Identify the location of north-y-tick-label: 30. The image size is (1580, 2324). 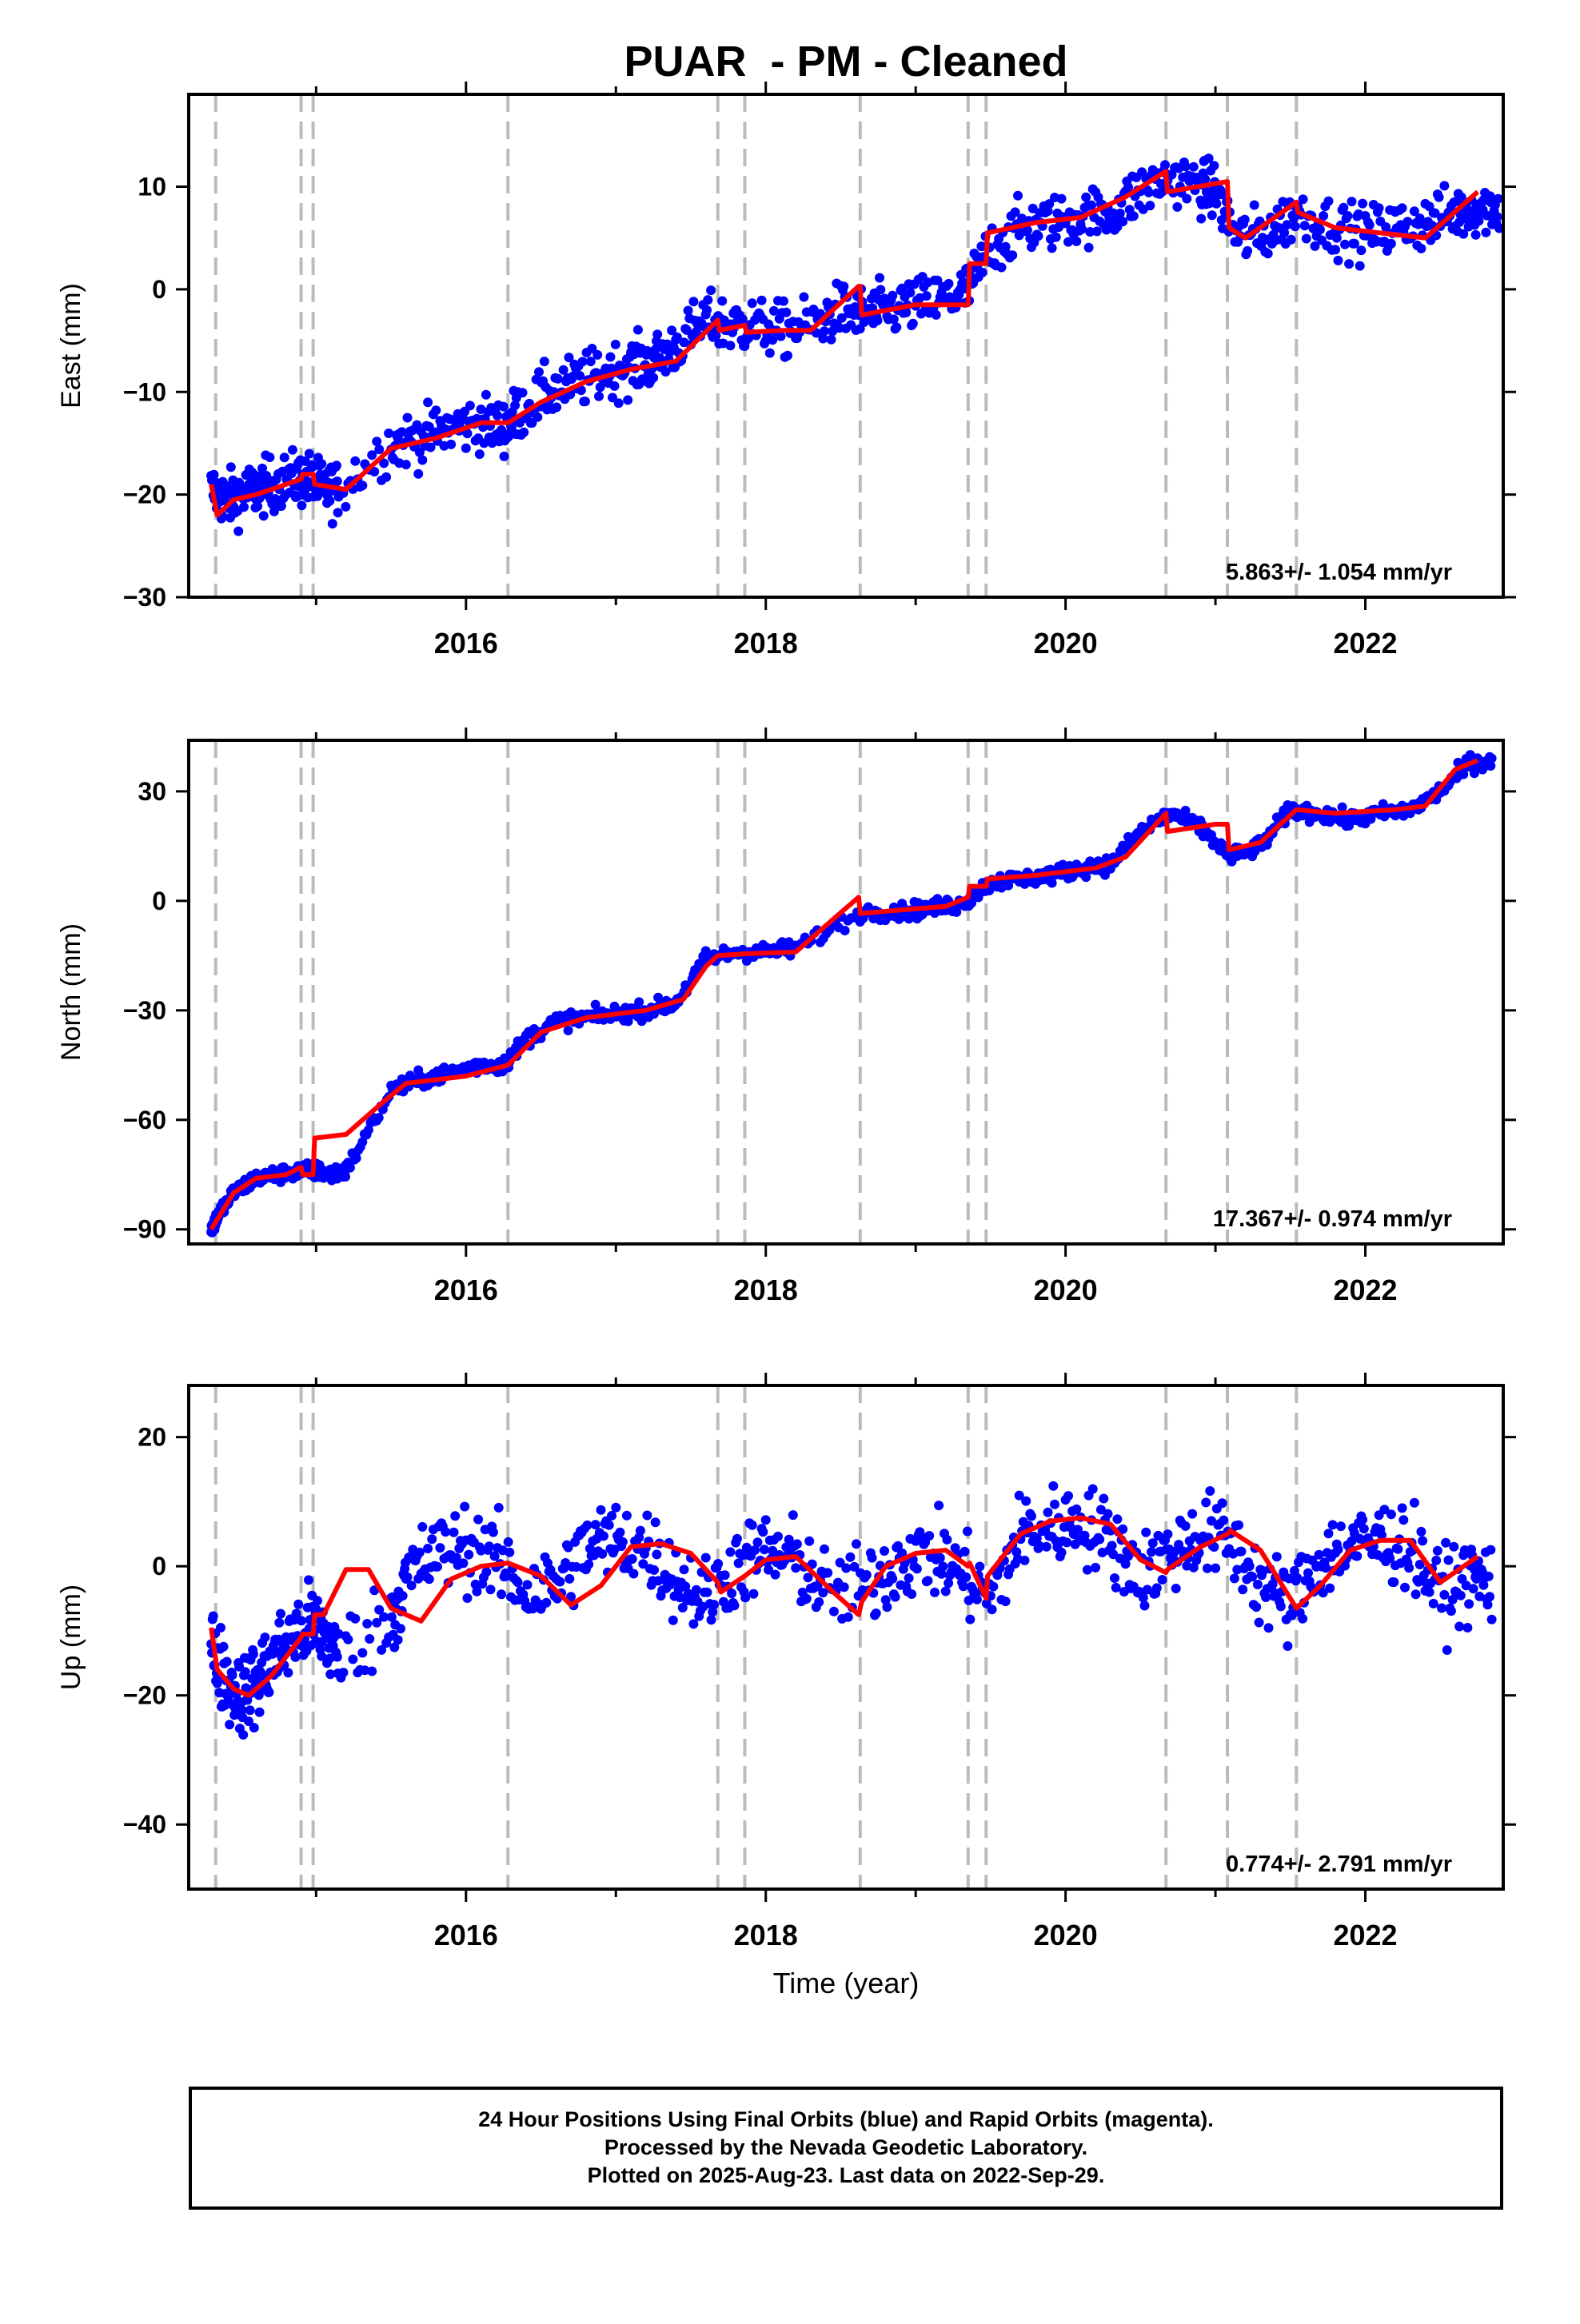
(152, 792).